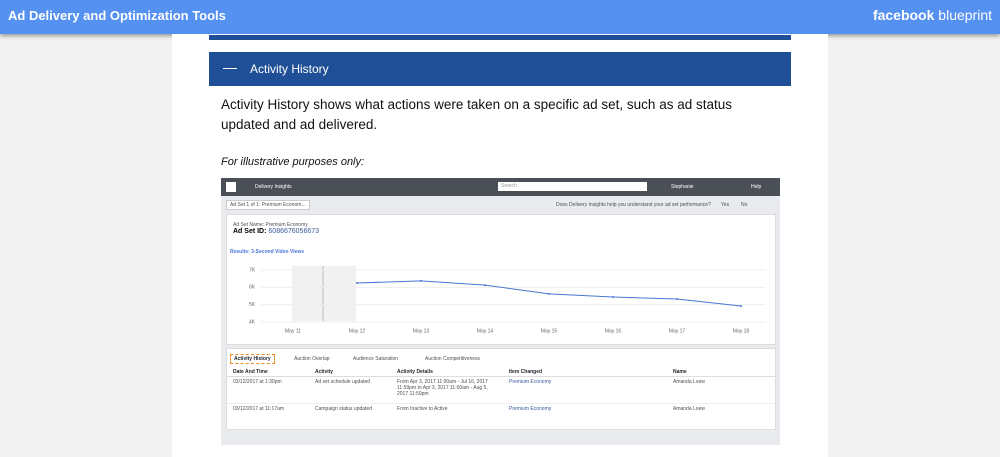  I want to click on tab: Auction Competitiveness, so click(453, 359).